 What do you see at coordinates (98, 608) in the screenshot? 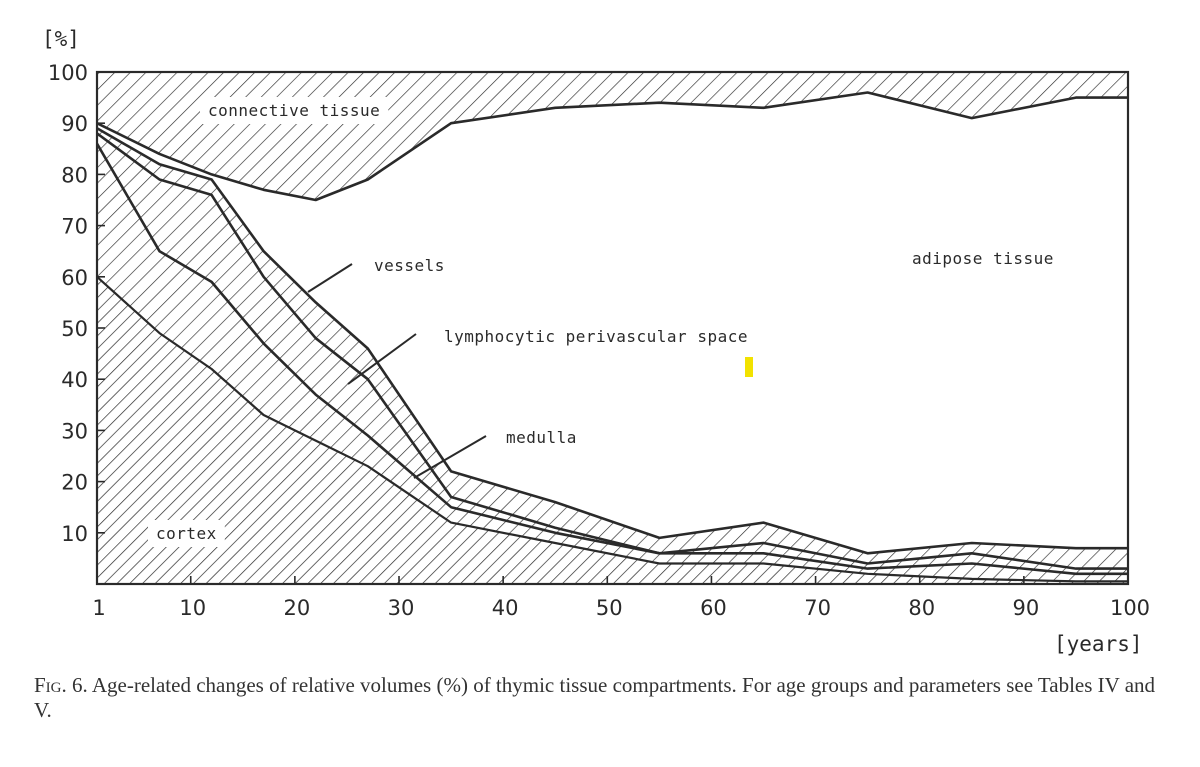
I see `x-tick-label: 1` at bounding box center [98, 608].